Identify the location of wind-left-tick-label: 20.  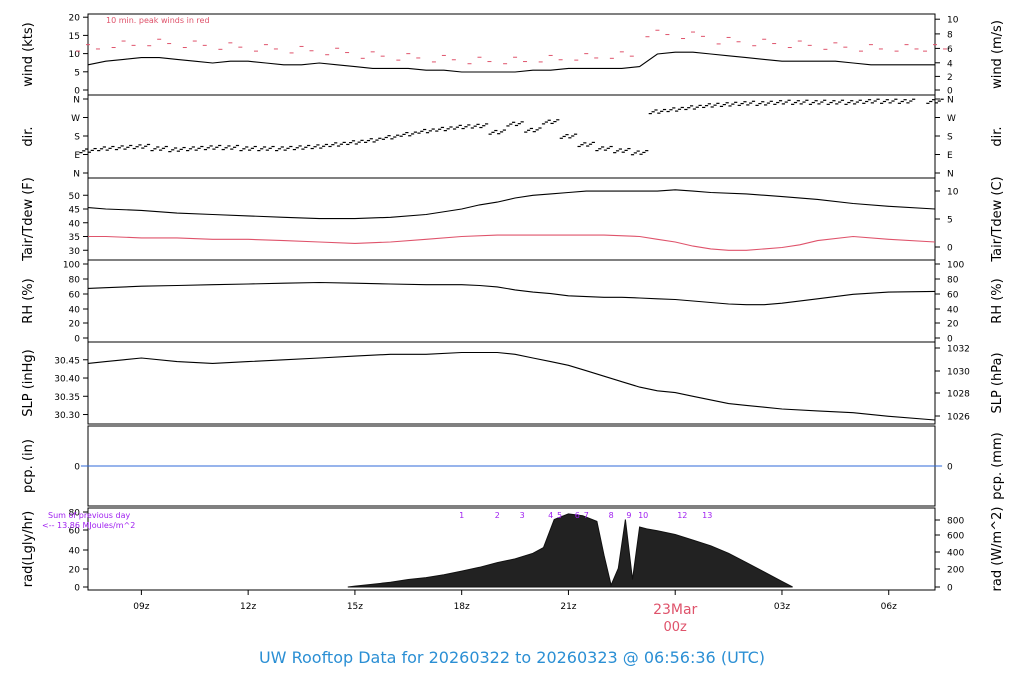
(75, 19).